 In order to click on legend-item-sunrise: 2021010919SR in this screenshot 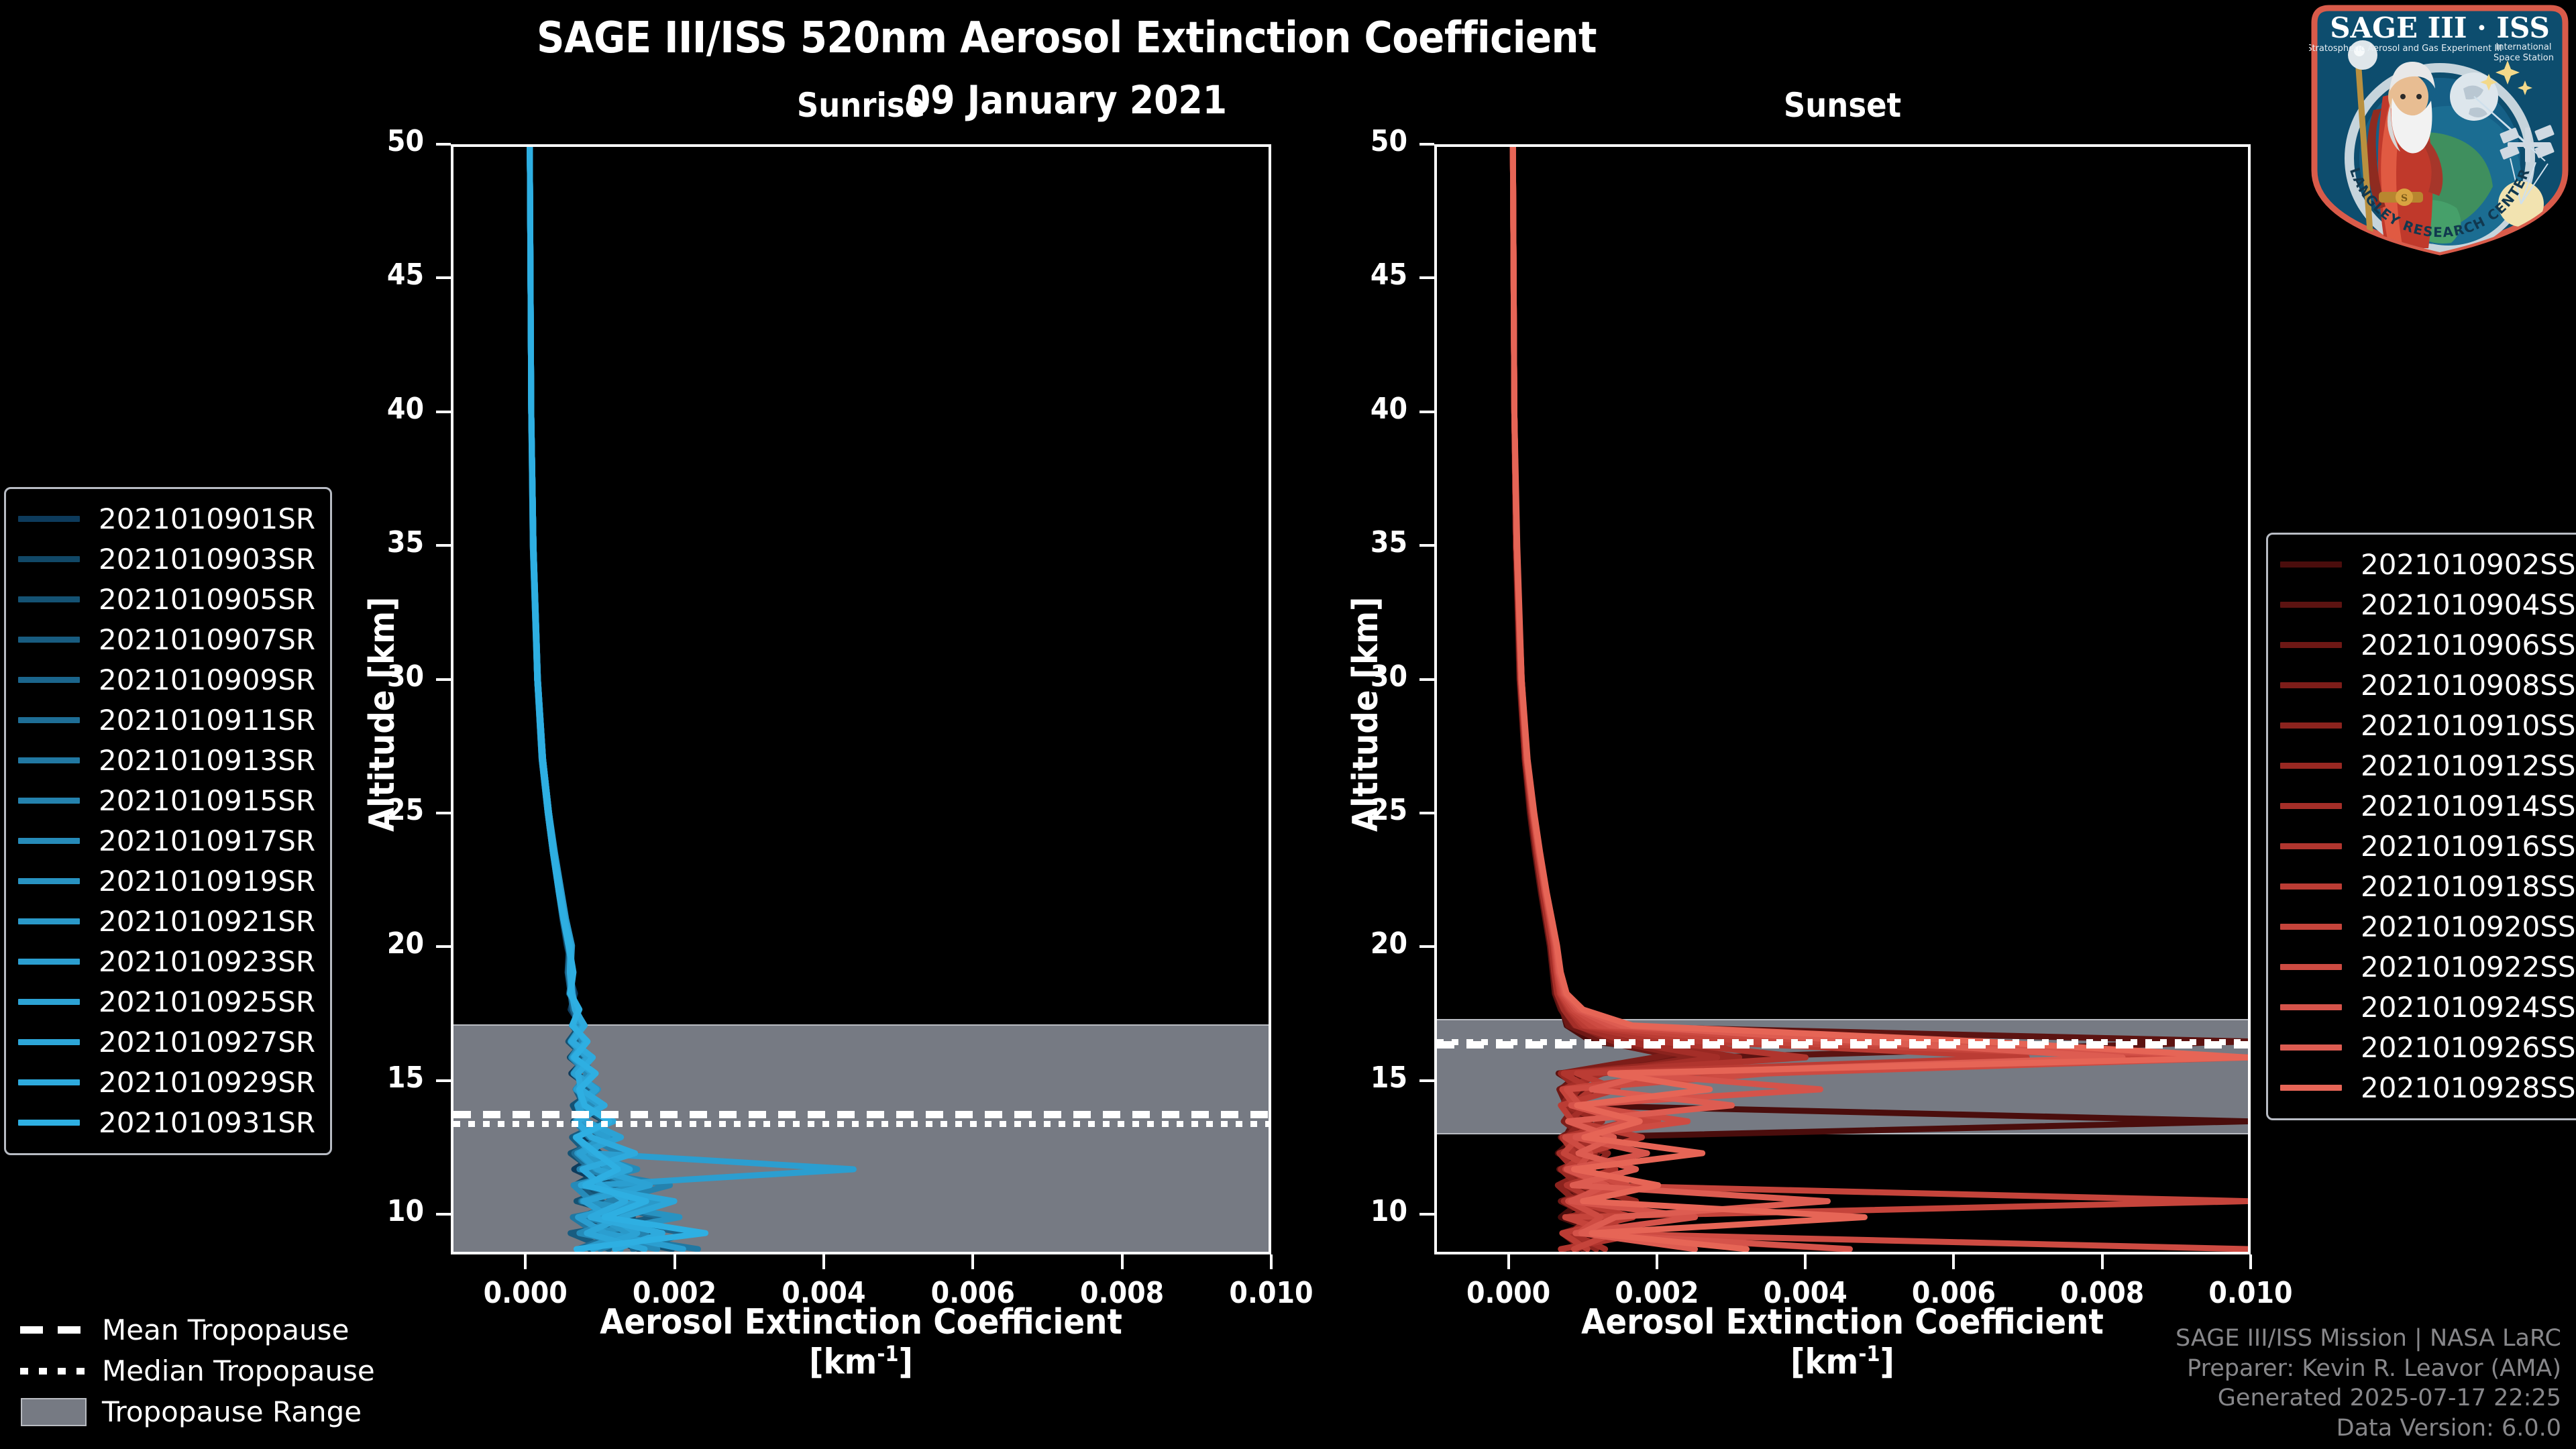, I will do `click(166, 881)`.